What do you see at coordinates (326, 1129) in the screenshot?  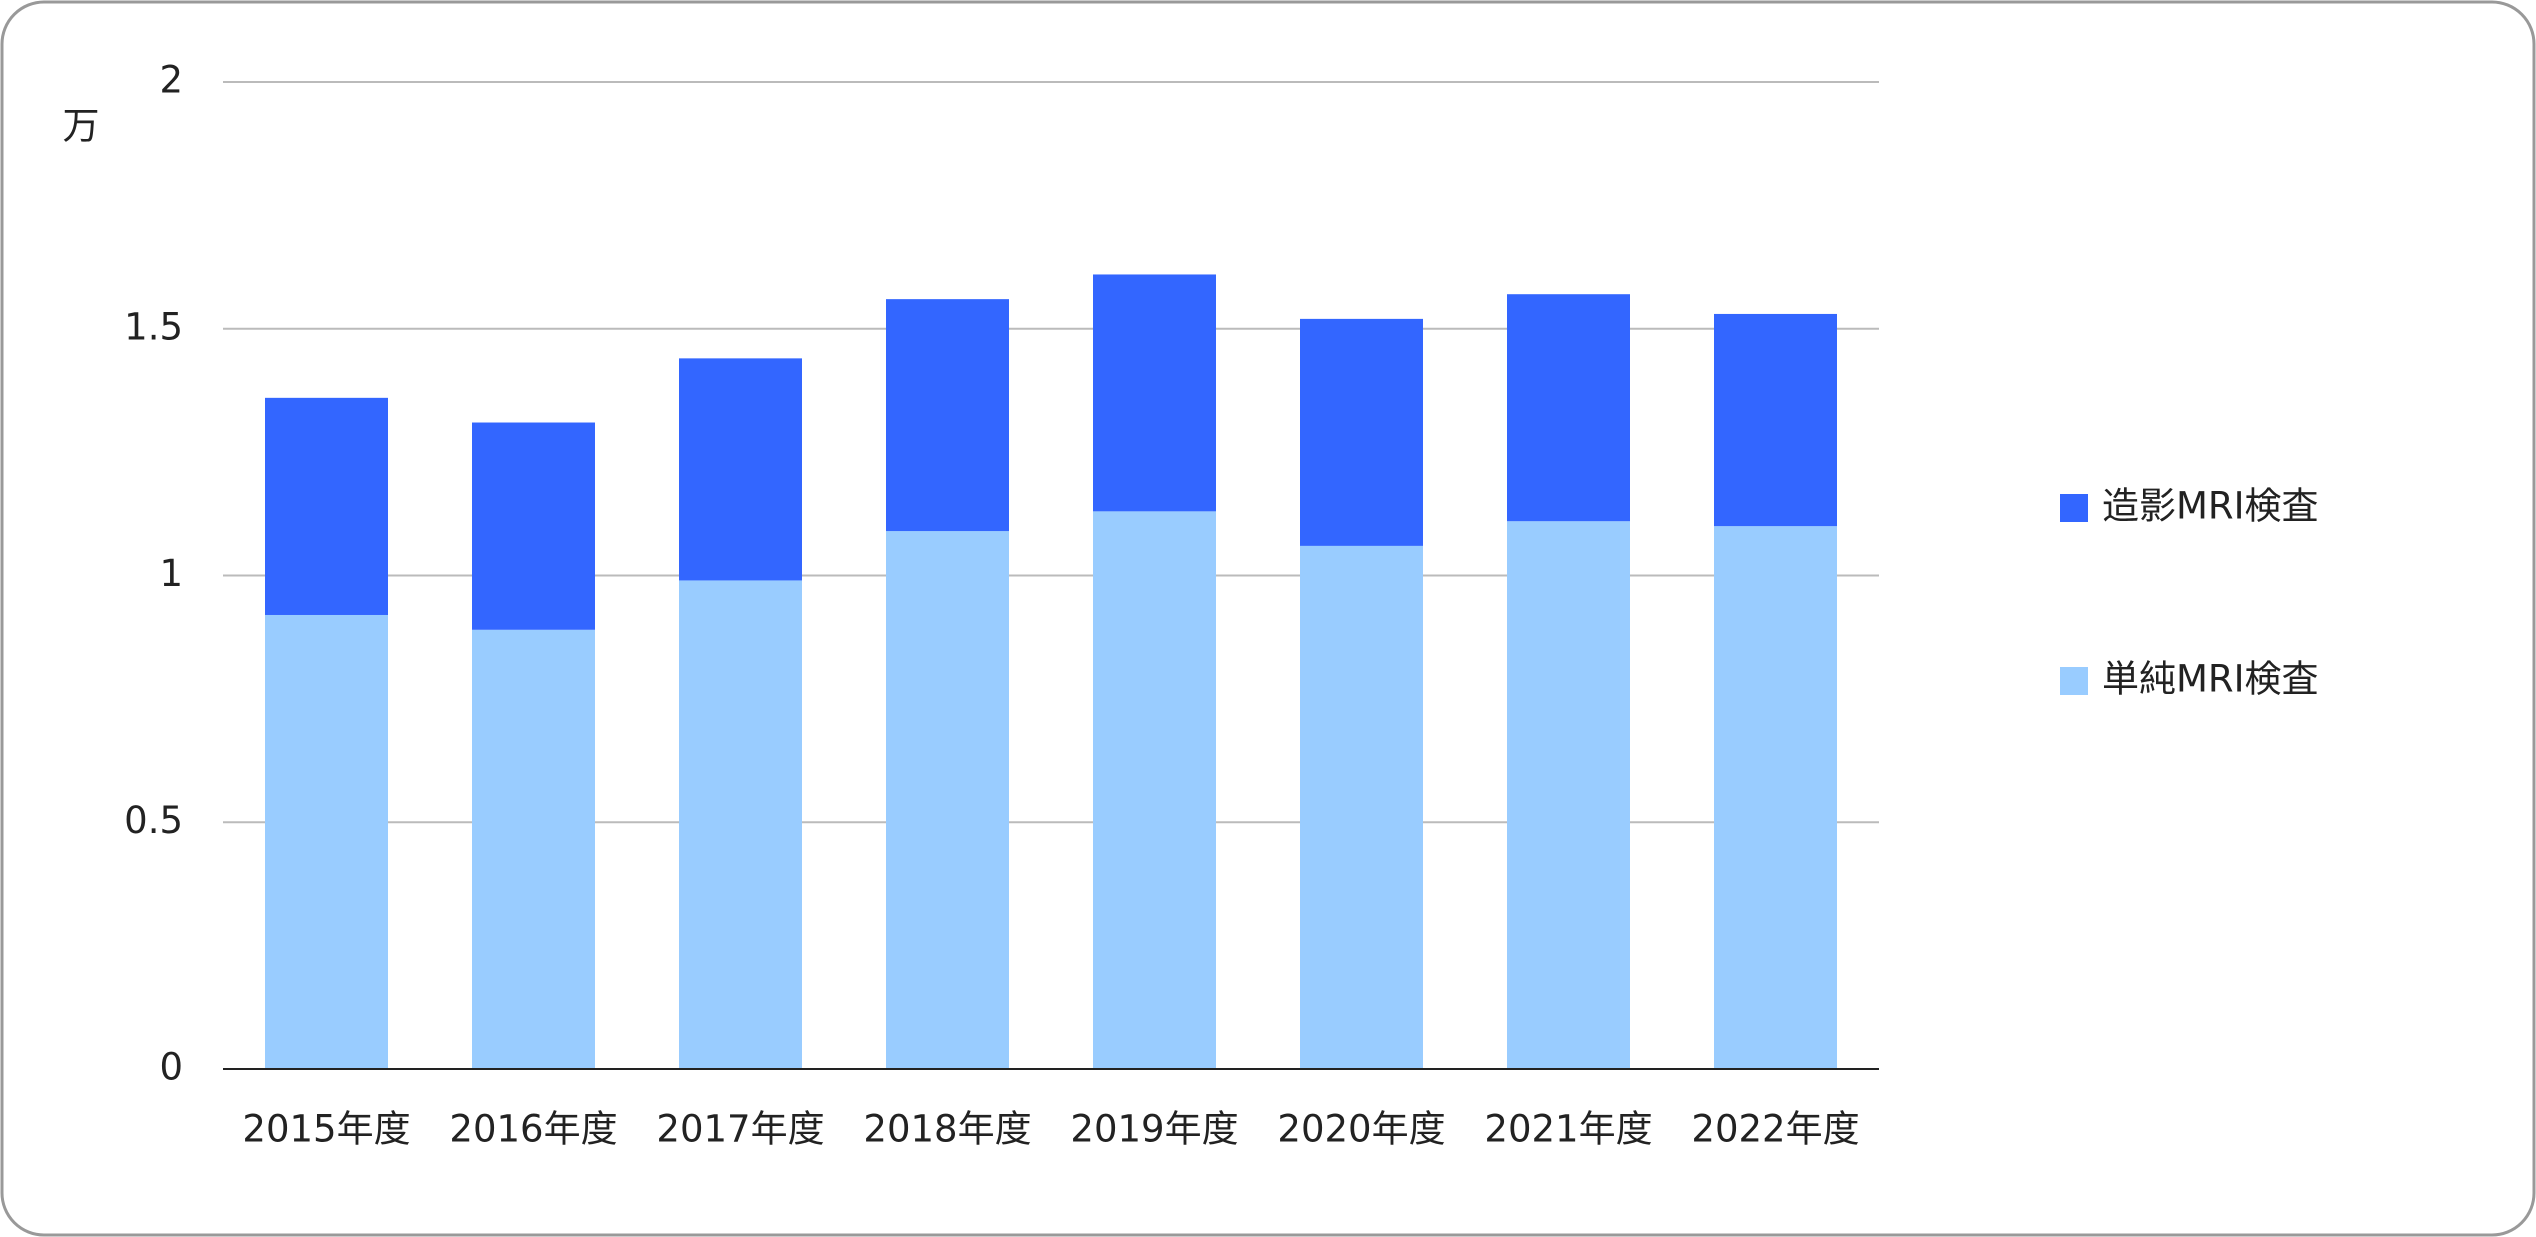 I see `x-tick-label: 2015年度` at bounding box center [326, 1129].